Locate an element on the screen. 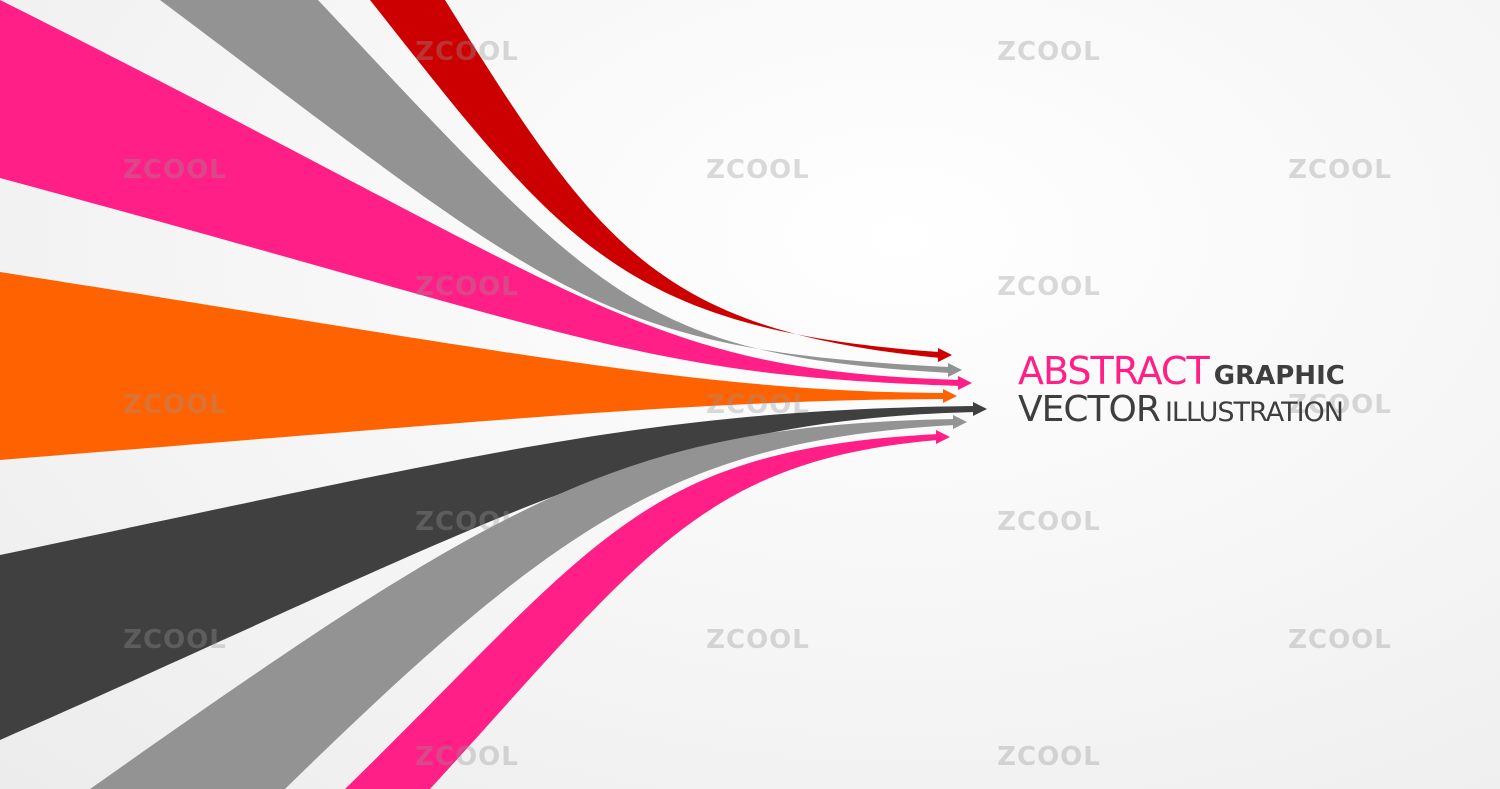  headline-abstract: ABSTRACT is located at coordinates (1114, 371).